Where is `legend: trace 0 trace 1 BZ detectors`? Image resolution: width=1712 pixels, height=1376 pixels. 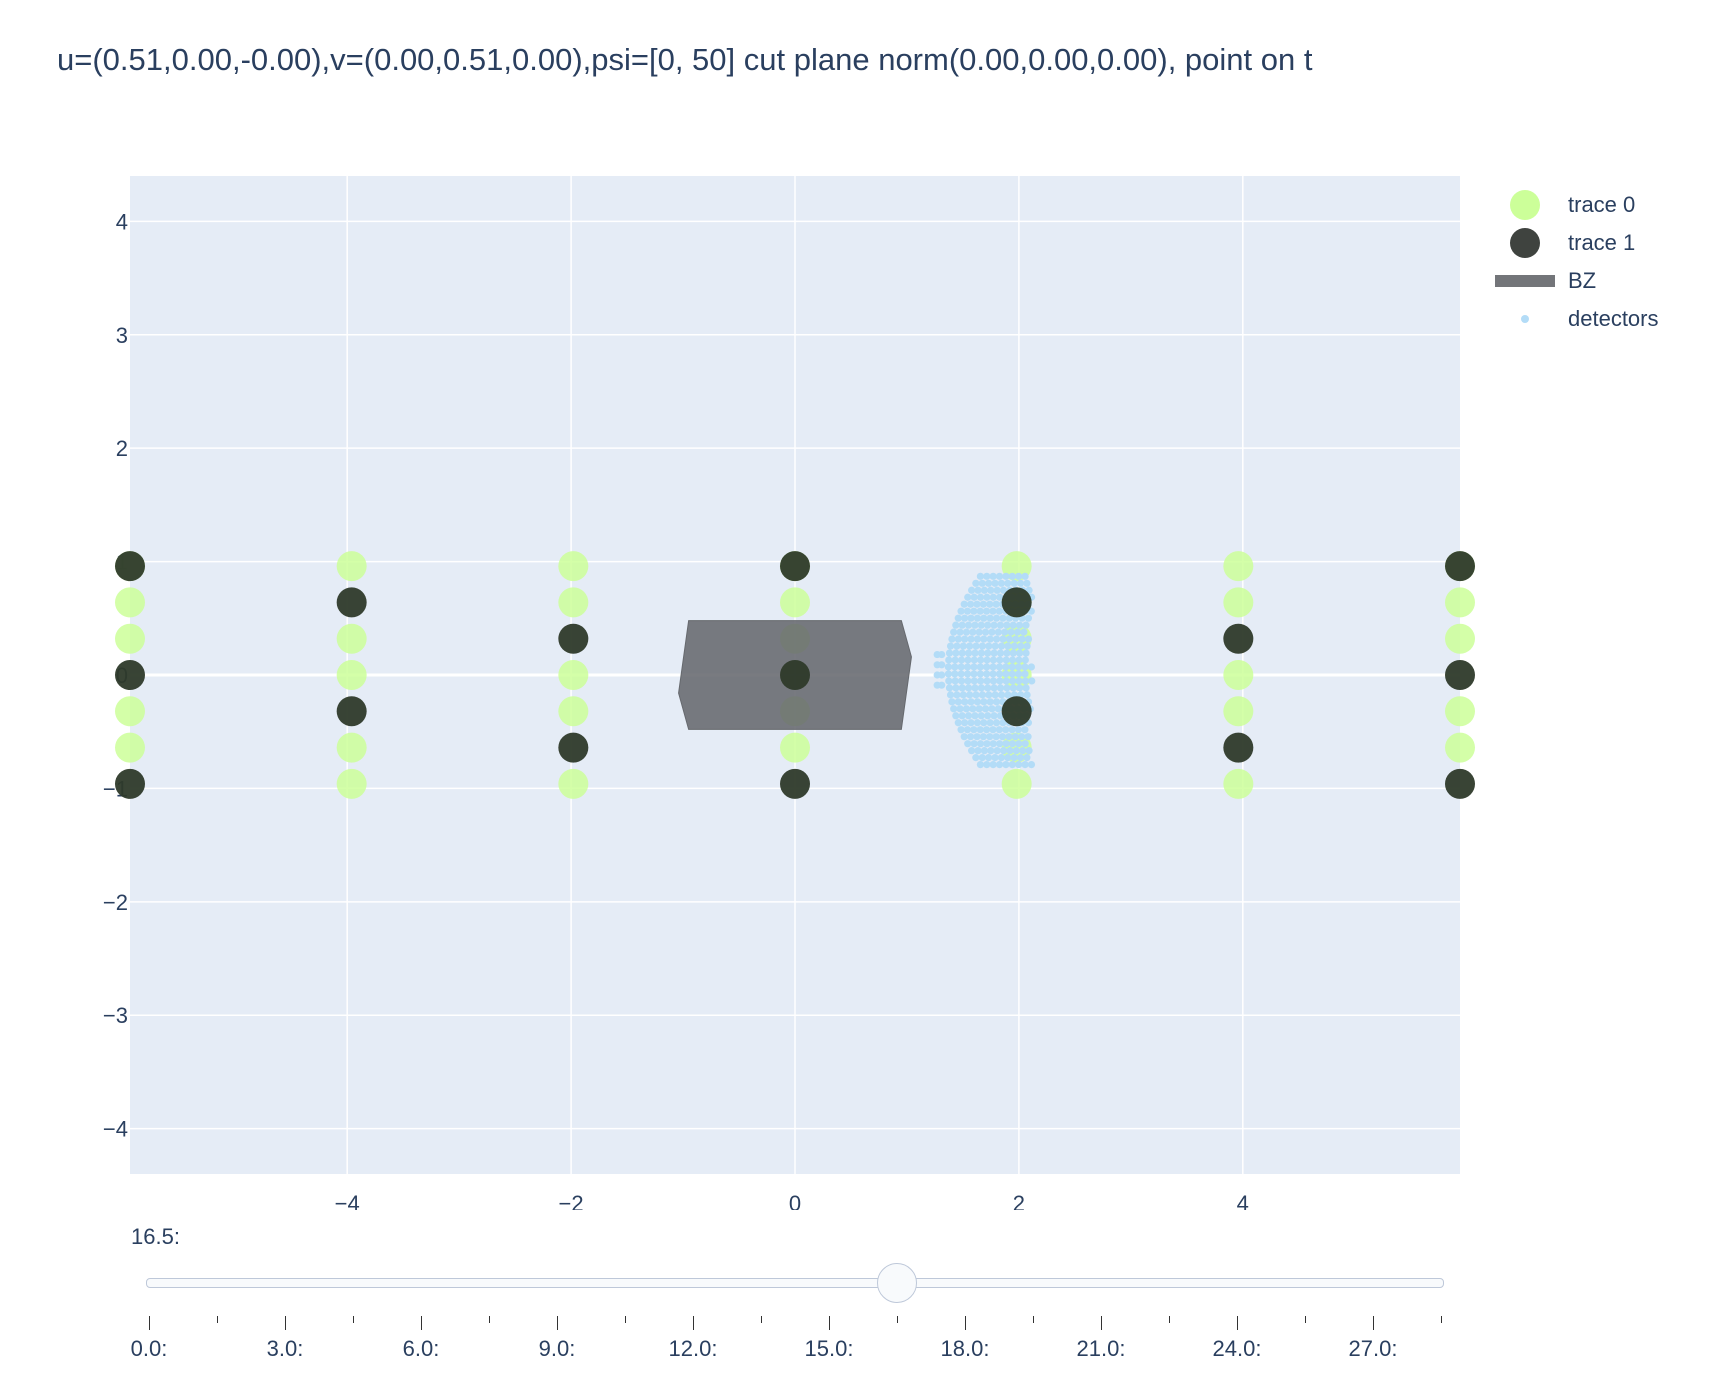
legend: trace 0 trace 1 BZ detectors is located at coordinates (1574, 262).